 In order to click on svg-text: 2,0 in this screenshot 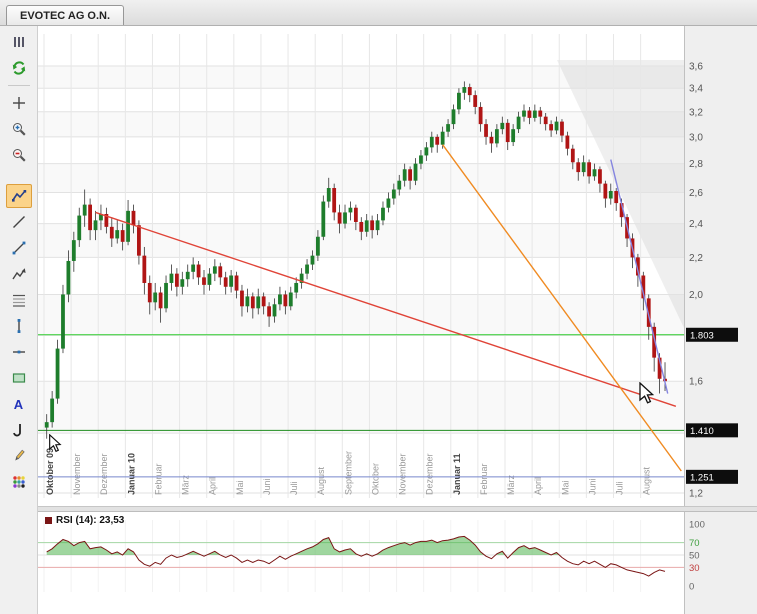, I will do `click(696, 295)`.